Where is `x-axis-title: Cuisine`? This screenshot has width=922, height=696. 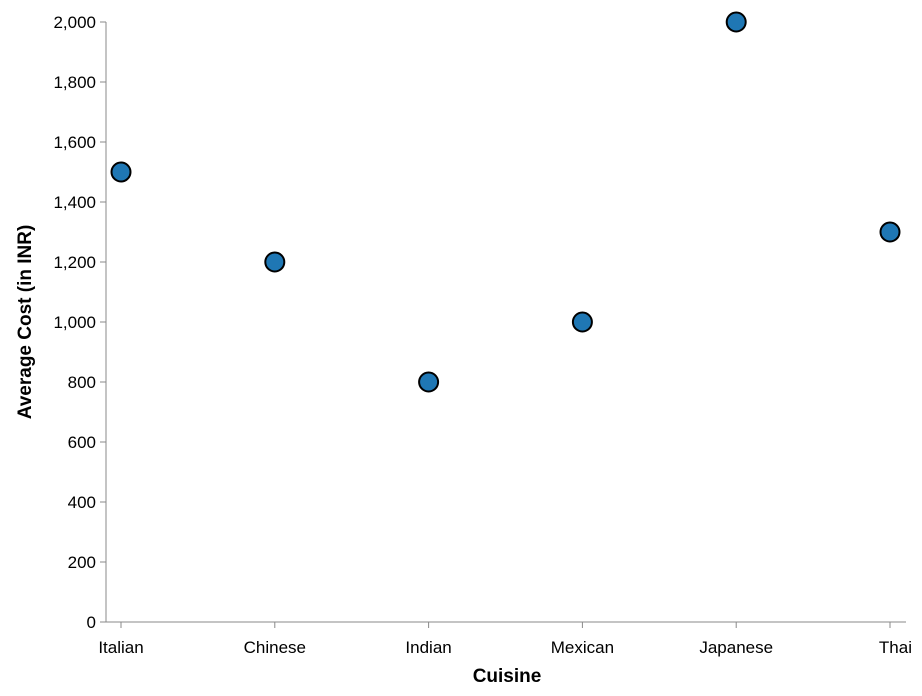 x-axis-title: Cuisine is located at coordinates (507, 676).